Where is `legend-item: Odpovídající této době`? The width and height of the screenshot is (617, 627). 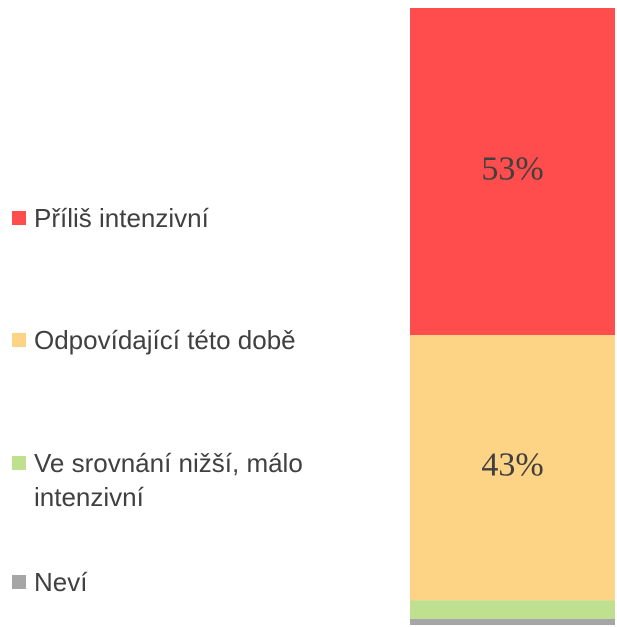 legend-item: Odpovídající této době is located at coordinates (192, 340).